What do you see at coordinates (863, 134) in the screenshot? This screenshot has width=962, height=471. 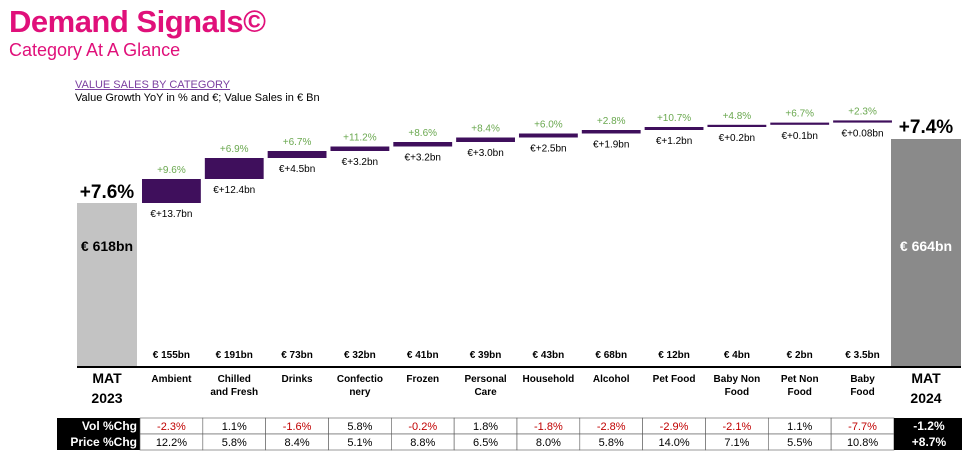 I see `increment-label: €+0.08bn` at bounding box center [863, 134].